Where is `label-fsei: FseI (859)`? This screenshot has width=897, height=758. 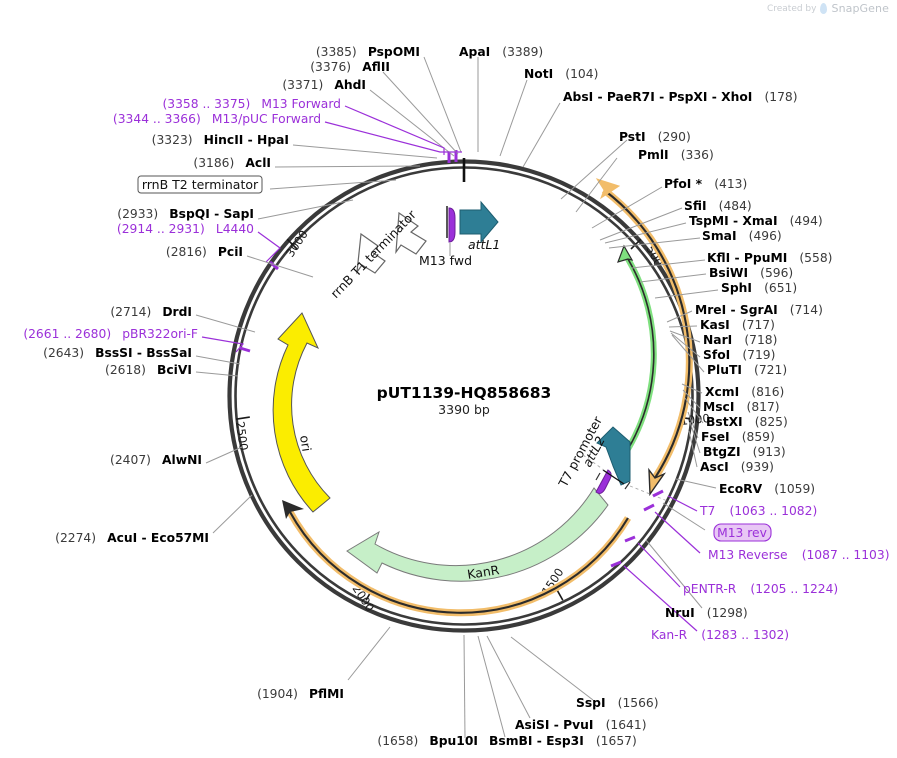
label-fsei: FseI (859) is located at coordinates (738, 435).